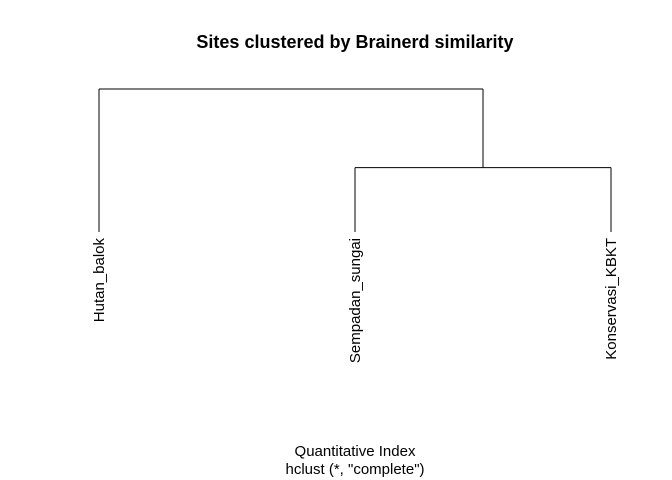  Describe the element at coordinates (354, 42) in the screenshot. I see `chart-title: Sites clustered by Brainerd similarity` at that location.